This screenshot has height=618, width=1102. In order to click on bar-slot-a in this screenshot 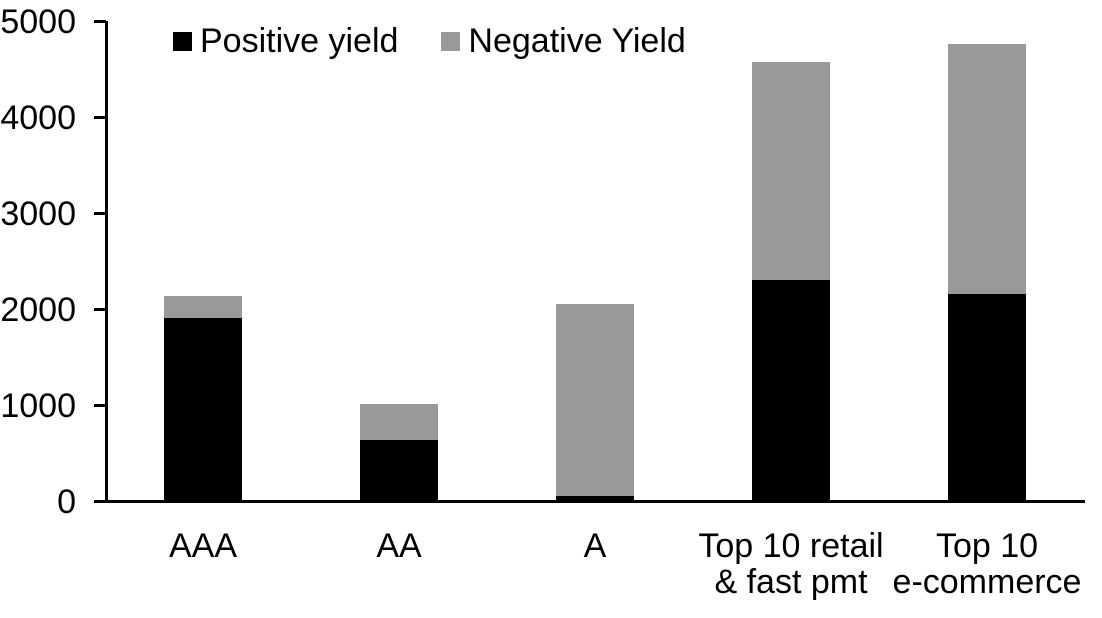, I will do `click(595, 260)`.